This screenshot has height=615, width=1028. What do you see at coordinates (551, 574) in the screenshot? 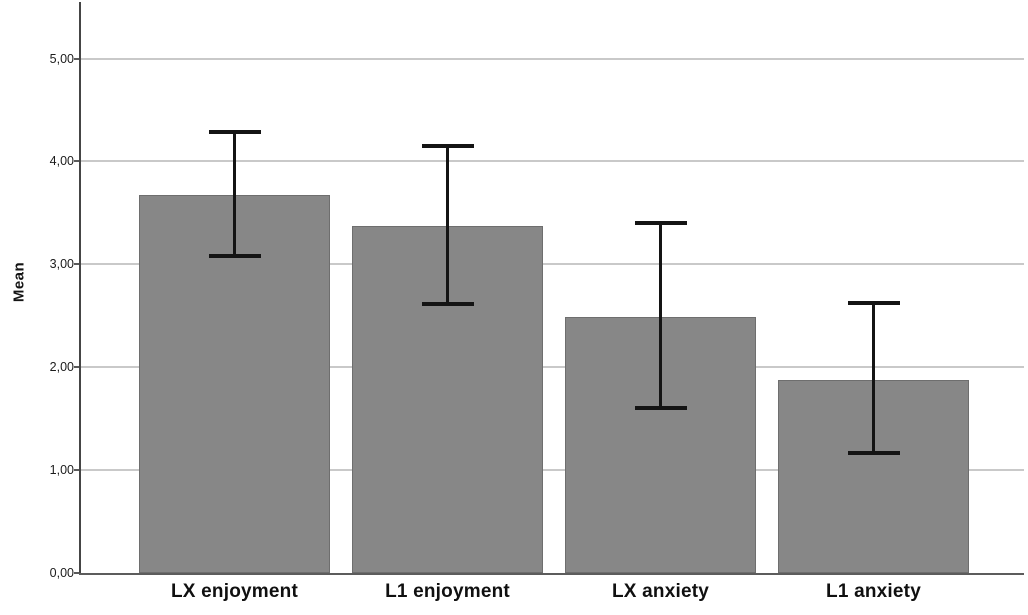
I see `x-axis-line` at bounding box center [551, 574].